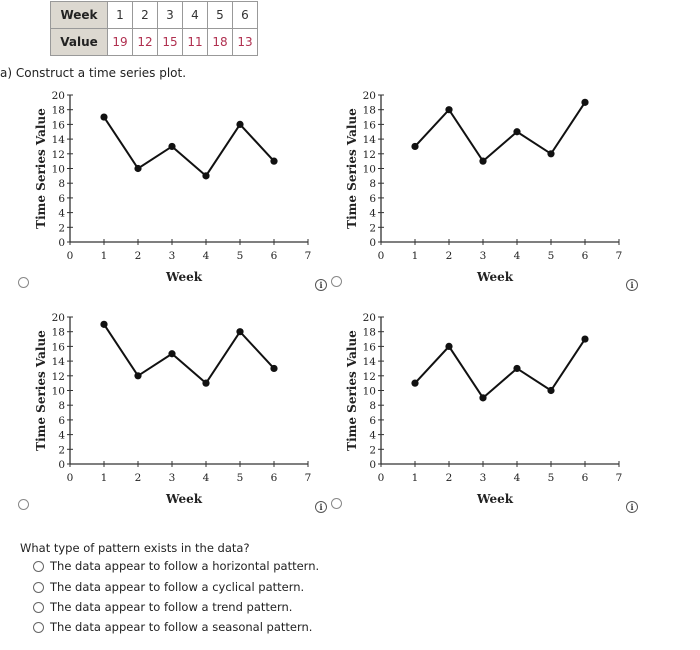  Describe the element at coordinates (336, 281) in the screenshot. I see `chart-option-2-radio` at that location.